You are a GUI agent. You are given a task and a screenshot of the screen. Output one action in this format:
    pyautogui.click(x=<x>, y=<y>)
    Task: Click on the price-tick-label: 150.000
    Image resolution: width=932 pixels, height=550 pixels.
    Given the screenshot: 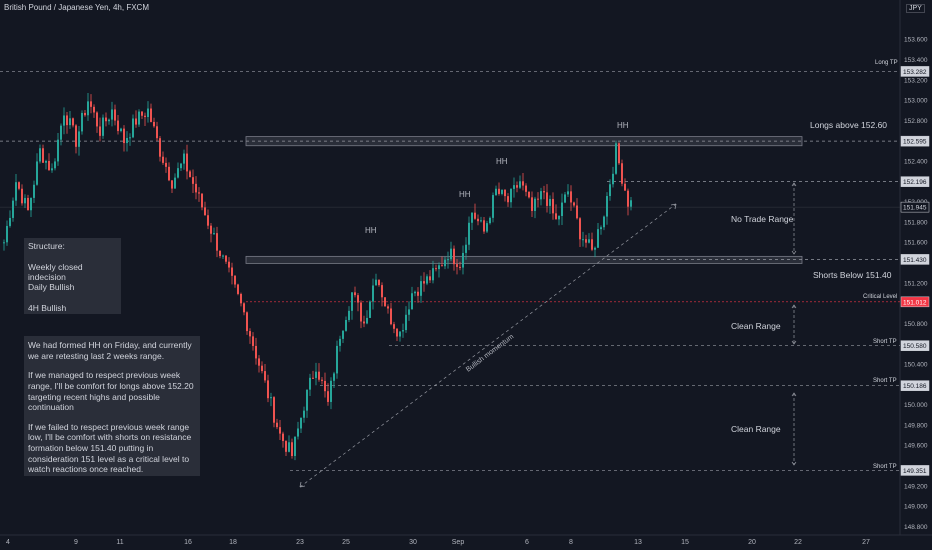 What is the action you would take?
    pyautogui.click(x=916, y=405)
    